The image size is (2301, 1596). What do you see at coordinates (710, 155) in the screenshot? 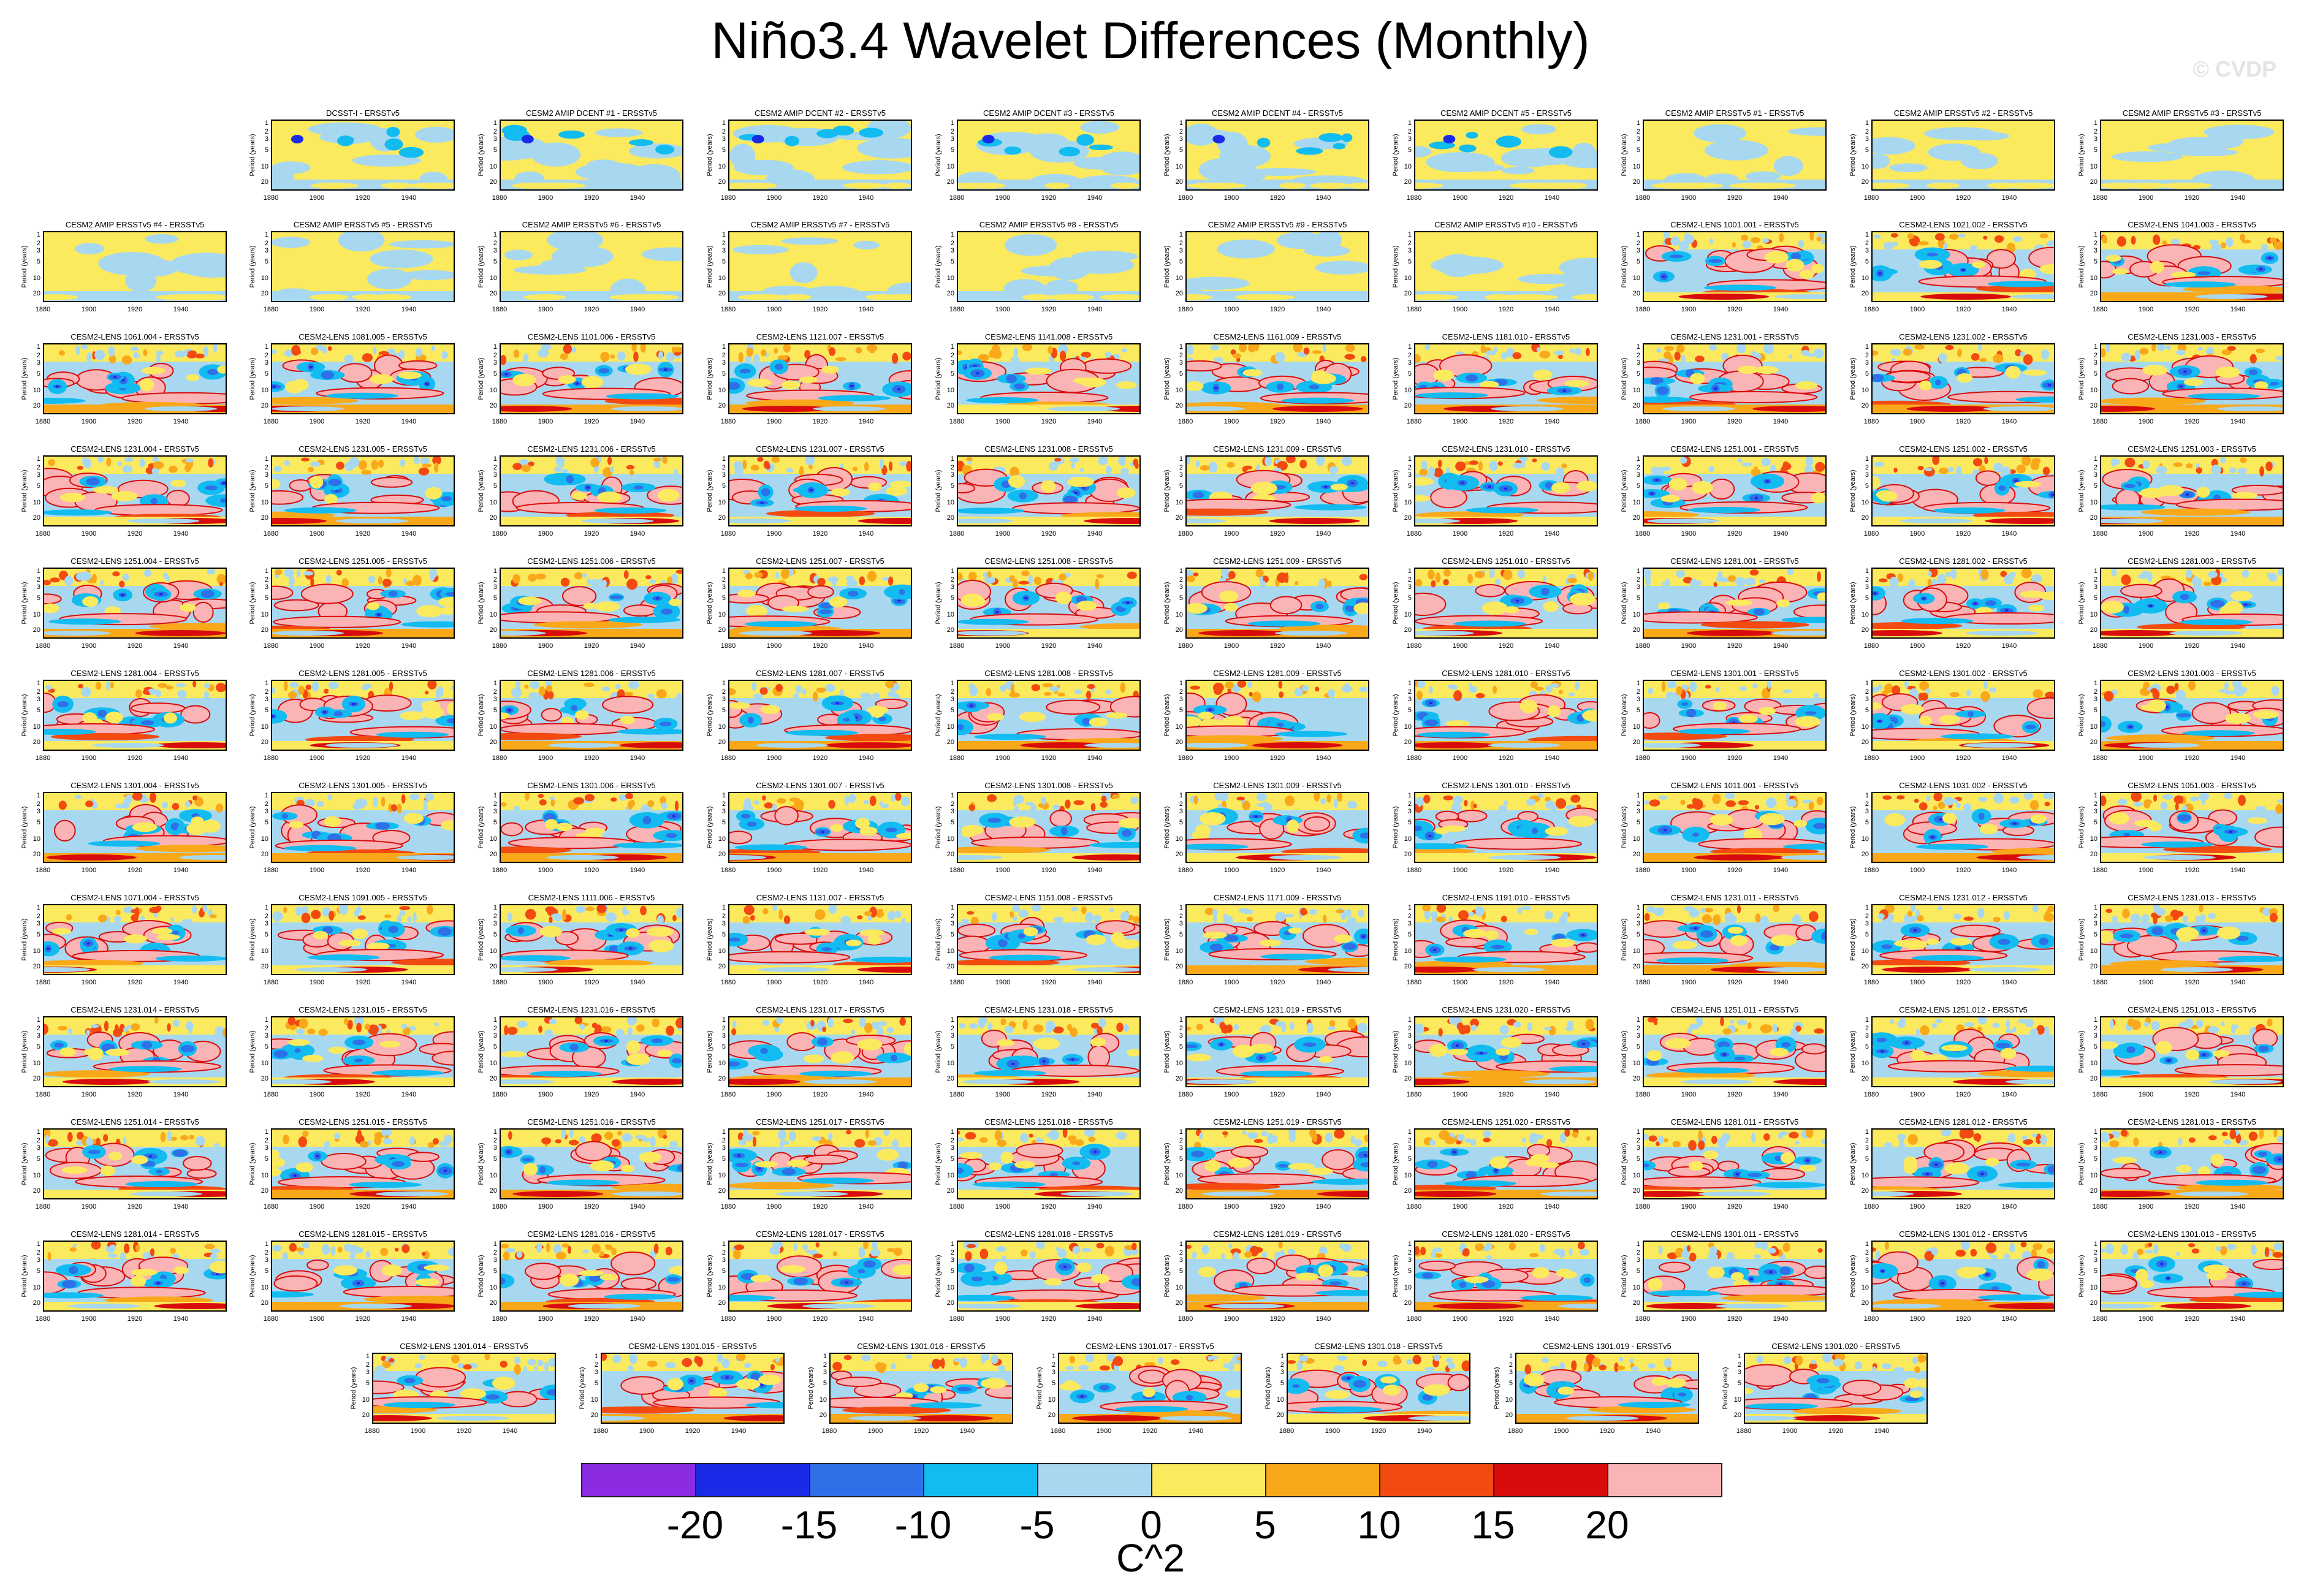
I see `panel-y-axis-label: Period (years)` at bounding box center [710, 155].